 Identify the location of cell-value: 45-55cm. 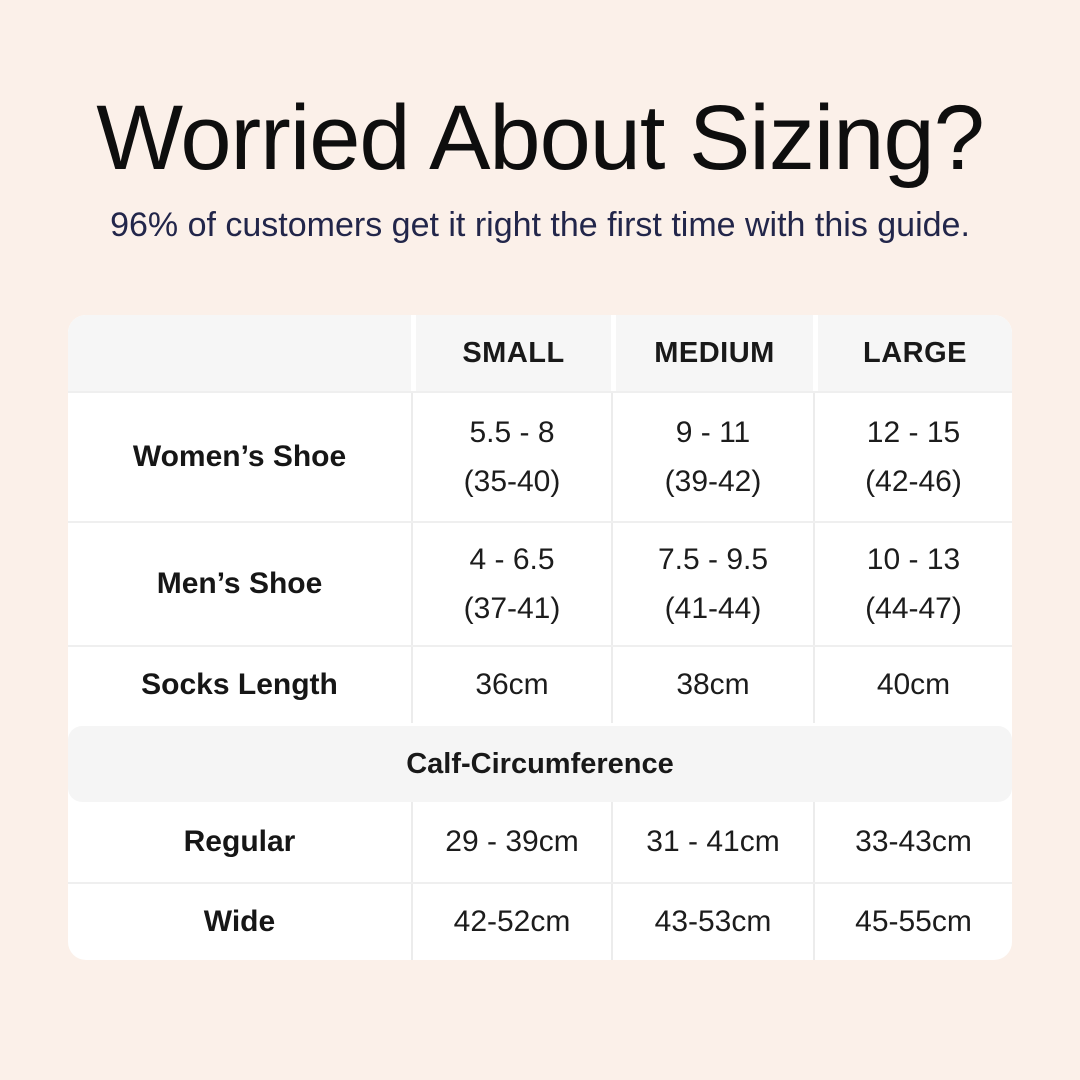
(913, 921).